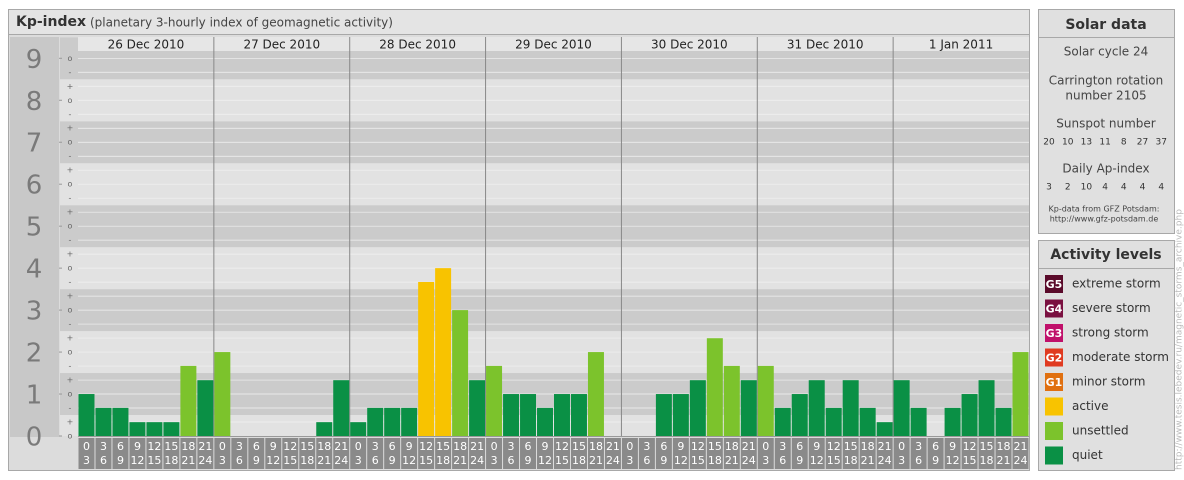  What do you see at coordinates (1104, 209) in the screenshot?
I see `source-text: Kp-data from GFZ Potsdam:` at bounding box center [1104, 209].